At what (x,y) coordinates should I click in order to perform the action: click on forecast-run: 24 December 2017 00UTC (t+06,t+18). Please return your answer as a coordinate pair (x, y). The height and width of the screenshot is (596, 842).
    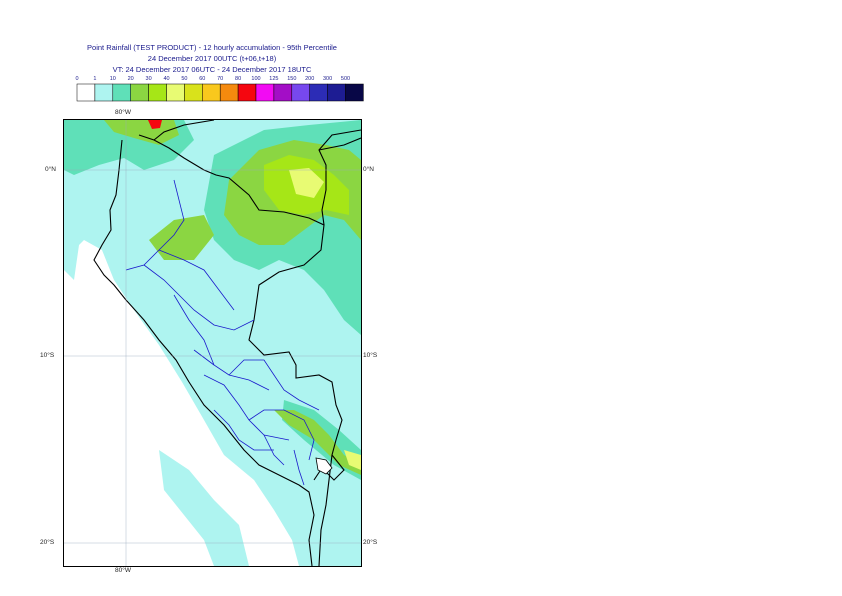
    Looking at the image, I should click on (212, 58).